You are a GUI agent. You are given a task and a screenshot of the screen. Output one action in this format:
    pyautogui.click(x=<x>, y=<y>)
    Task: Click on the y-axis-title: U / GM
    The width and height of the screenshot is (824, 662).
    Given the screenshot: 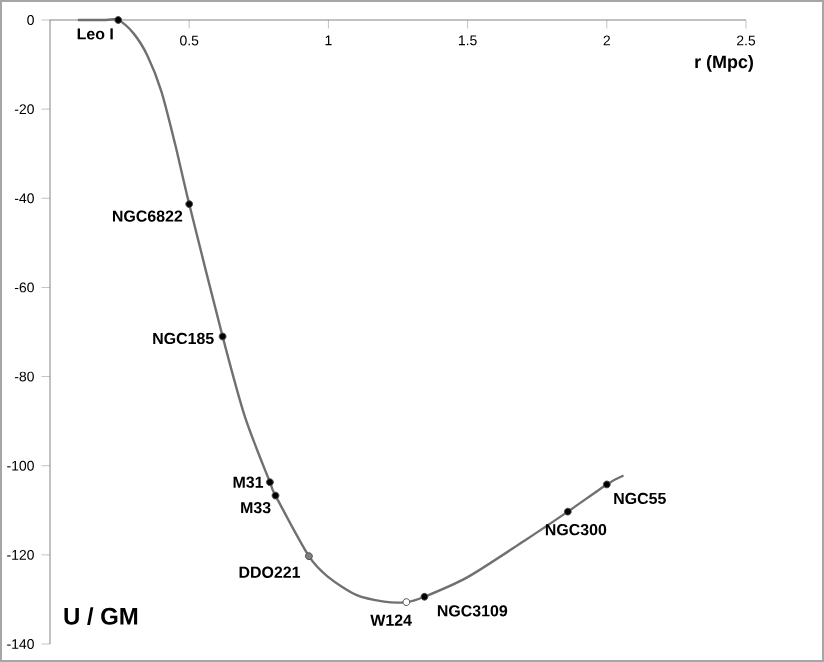 What is the action you would take?
    pyautogui.click(x=101, y=616)
    